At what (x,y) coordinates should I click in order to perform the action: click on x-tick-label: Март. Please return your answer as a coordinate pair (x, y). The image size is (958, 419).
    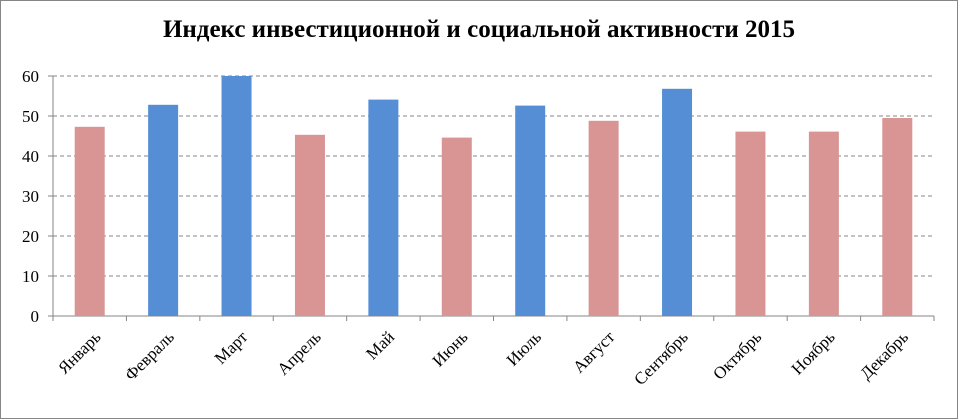
    Looking at the image, I should click on (231, 347).